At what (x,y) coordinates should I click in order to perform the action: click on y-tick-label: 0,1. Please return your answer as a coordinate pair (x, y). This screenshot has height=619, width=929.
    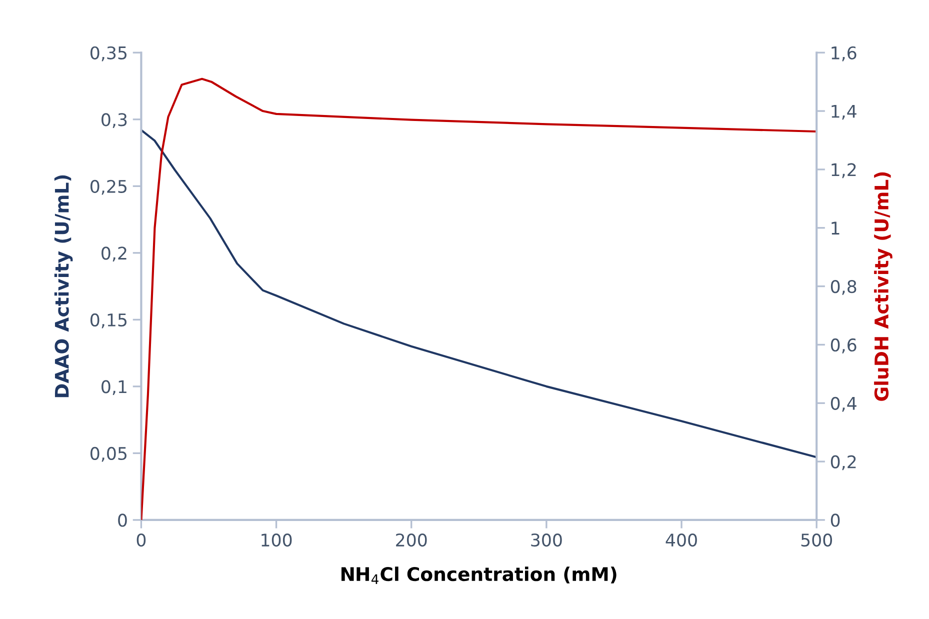
    Looking at the image, I should click on (114, 388).